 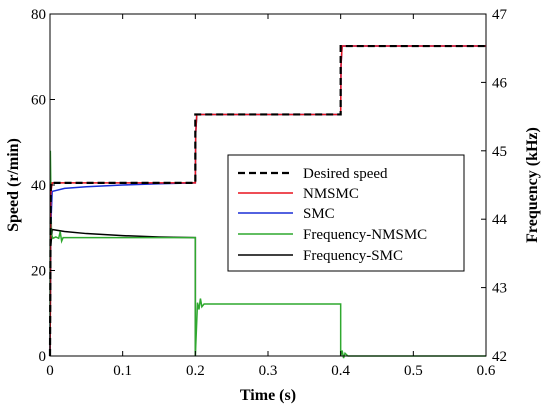 What do you see at coordinates (500, 15) in the screenshot?
I see `y-right-tick-label: 47` at bounding box center [500, 15].